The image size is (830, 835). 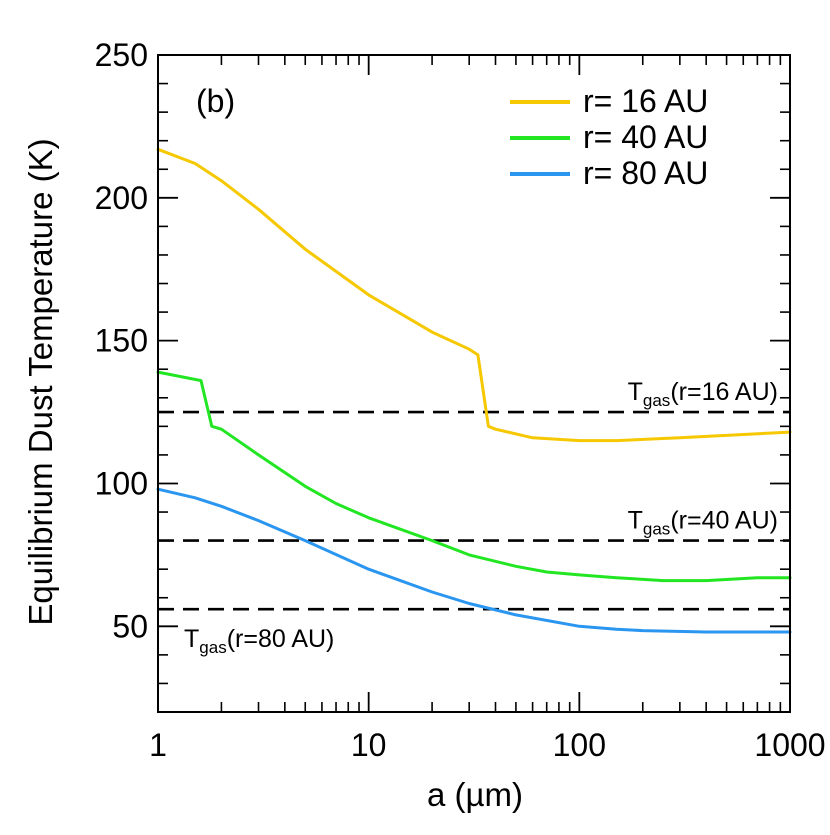 What do you see at coordinates (645, 173) in the screenshot?
I see `legend-label: r= 80 AU` at bounding box center [645, 173].